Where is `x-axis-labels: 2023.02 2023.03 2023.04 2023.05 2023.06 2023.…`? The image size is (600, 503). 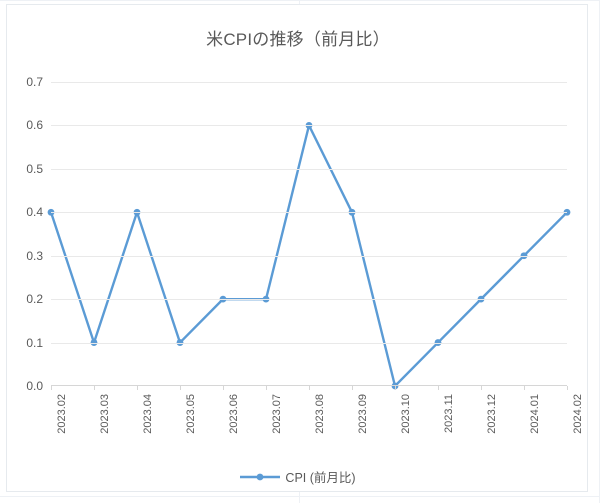 x-axis-labels: 2023.02 2023.03 2023.04 2023.05 2023.06 2023.… is located at coordinates (317, 425).